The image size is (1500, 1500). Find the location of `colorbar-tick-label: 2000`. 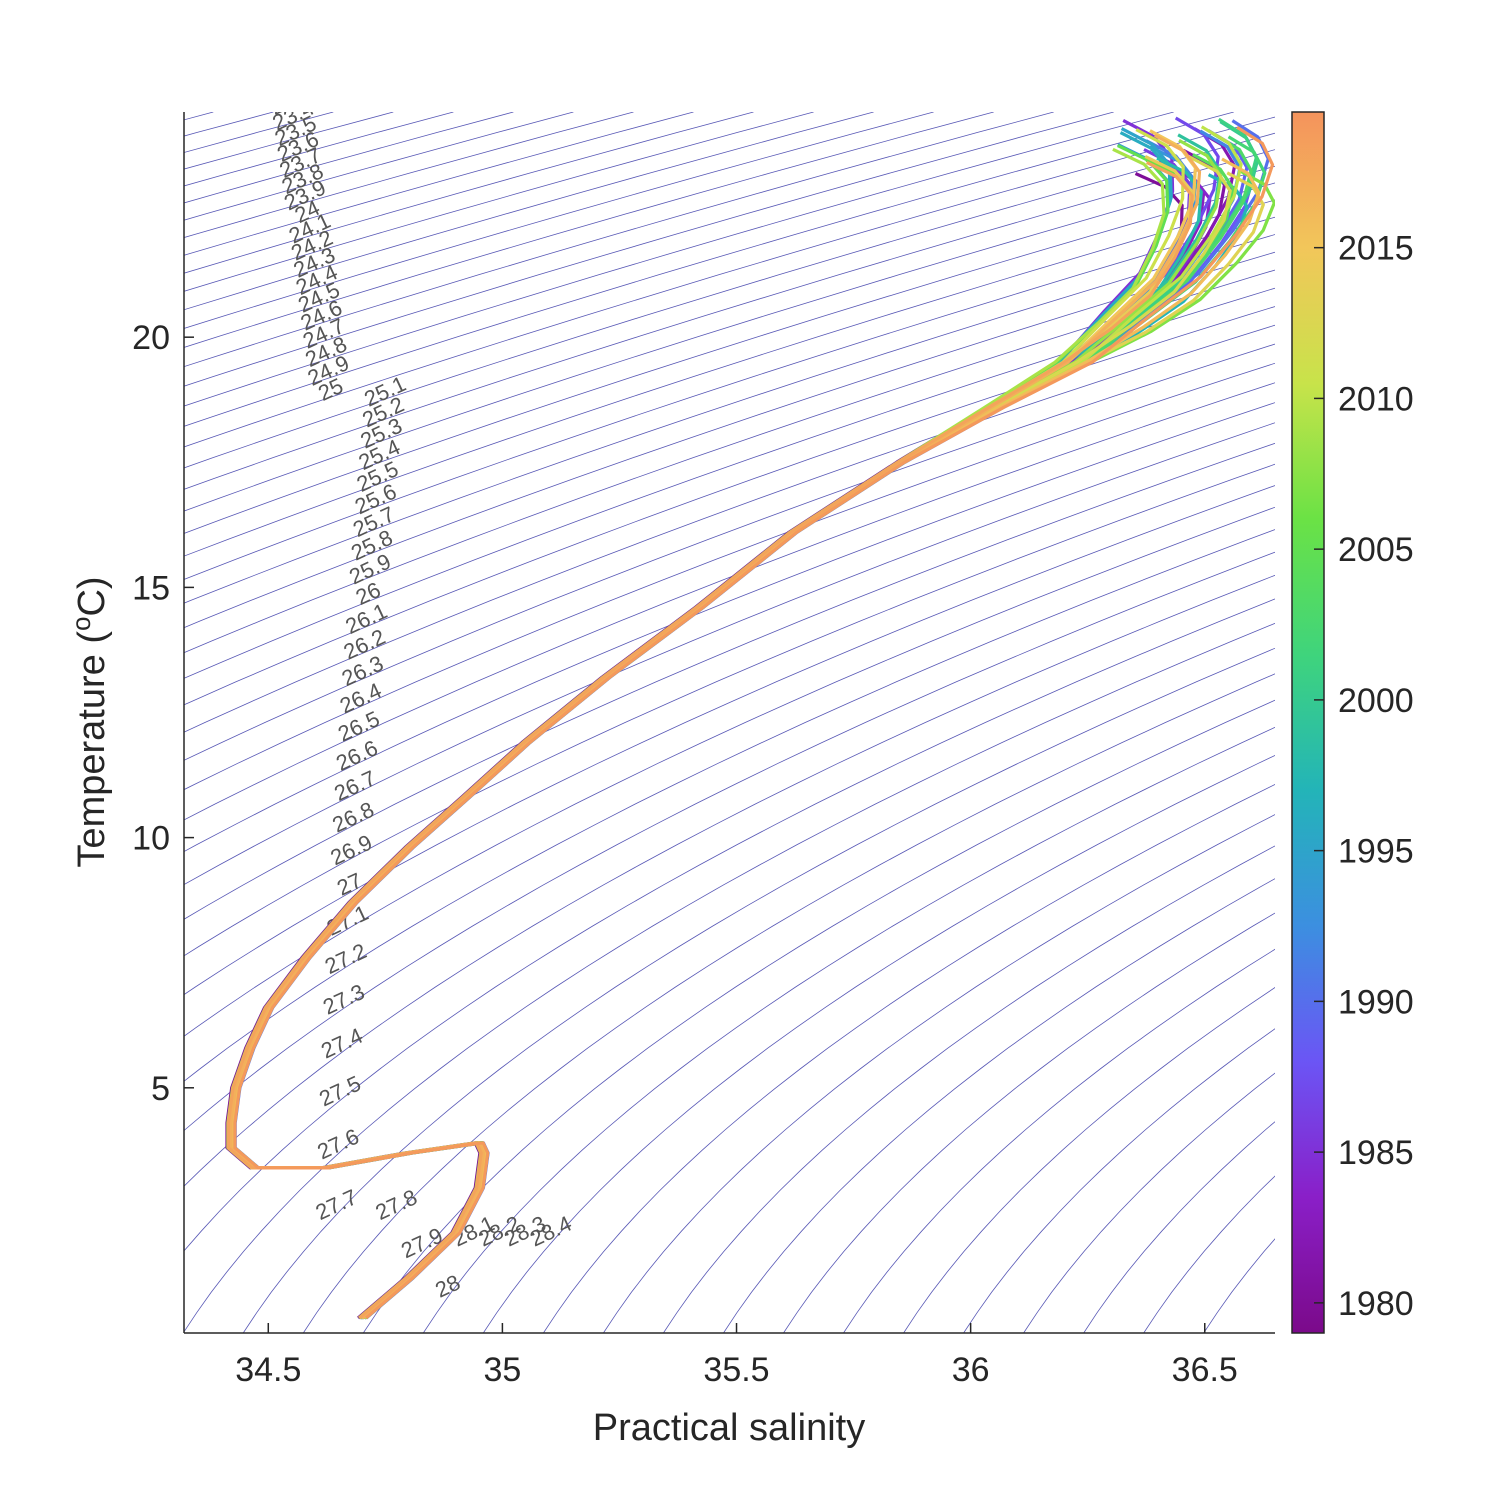

colorbar-tick-label: 2000 is located at coordinates (1376, 701).